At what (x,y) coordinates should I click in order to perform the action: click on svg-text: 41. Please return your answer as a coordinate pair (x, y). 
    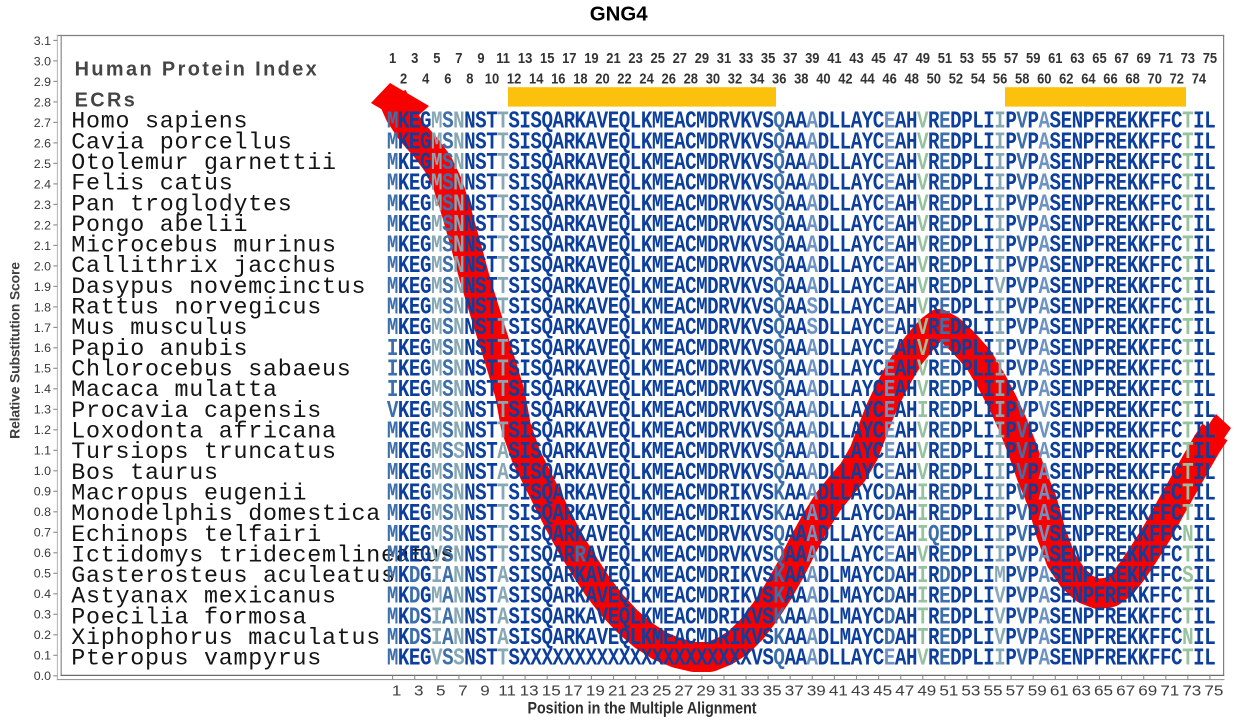
    Looking at the image, I should click on (834, 57).